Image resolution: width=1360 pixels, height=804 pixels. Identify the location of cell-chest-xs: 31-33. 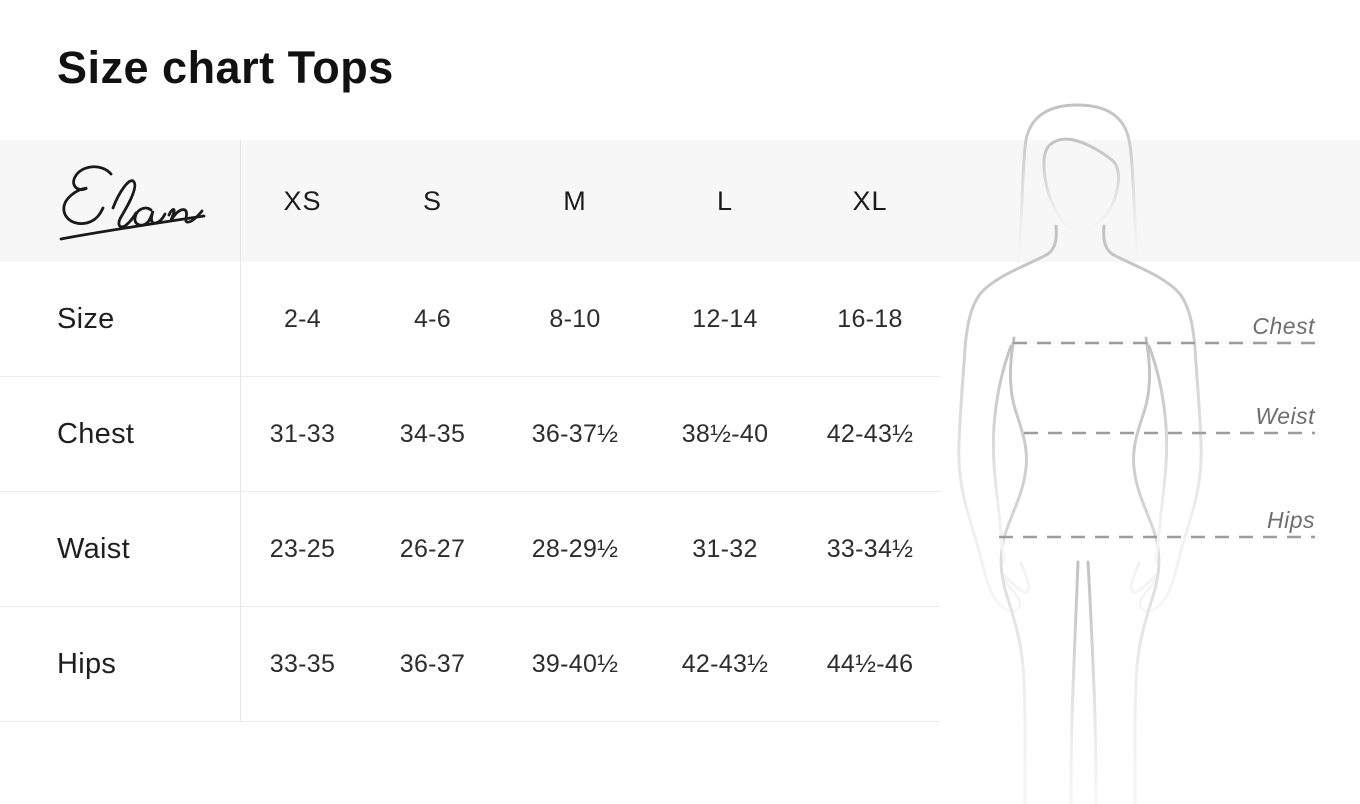
(302, 433).